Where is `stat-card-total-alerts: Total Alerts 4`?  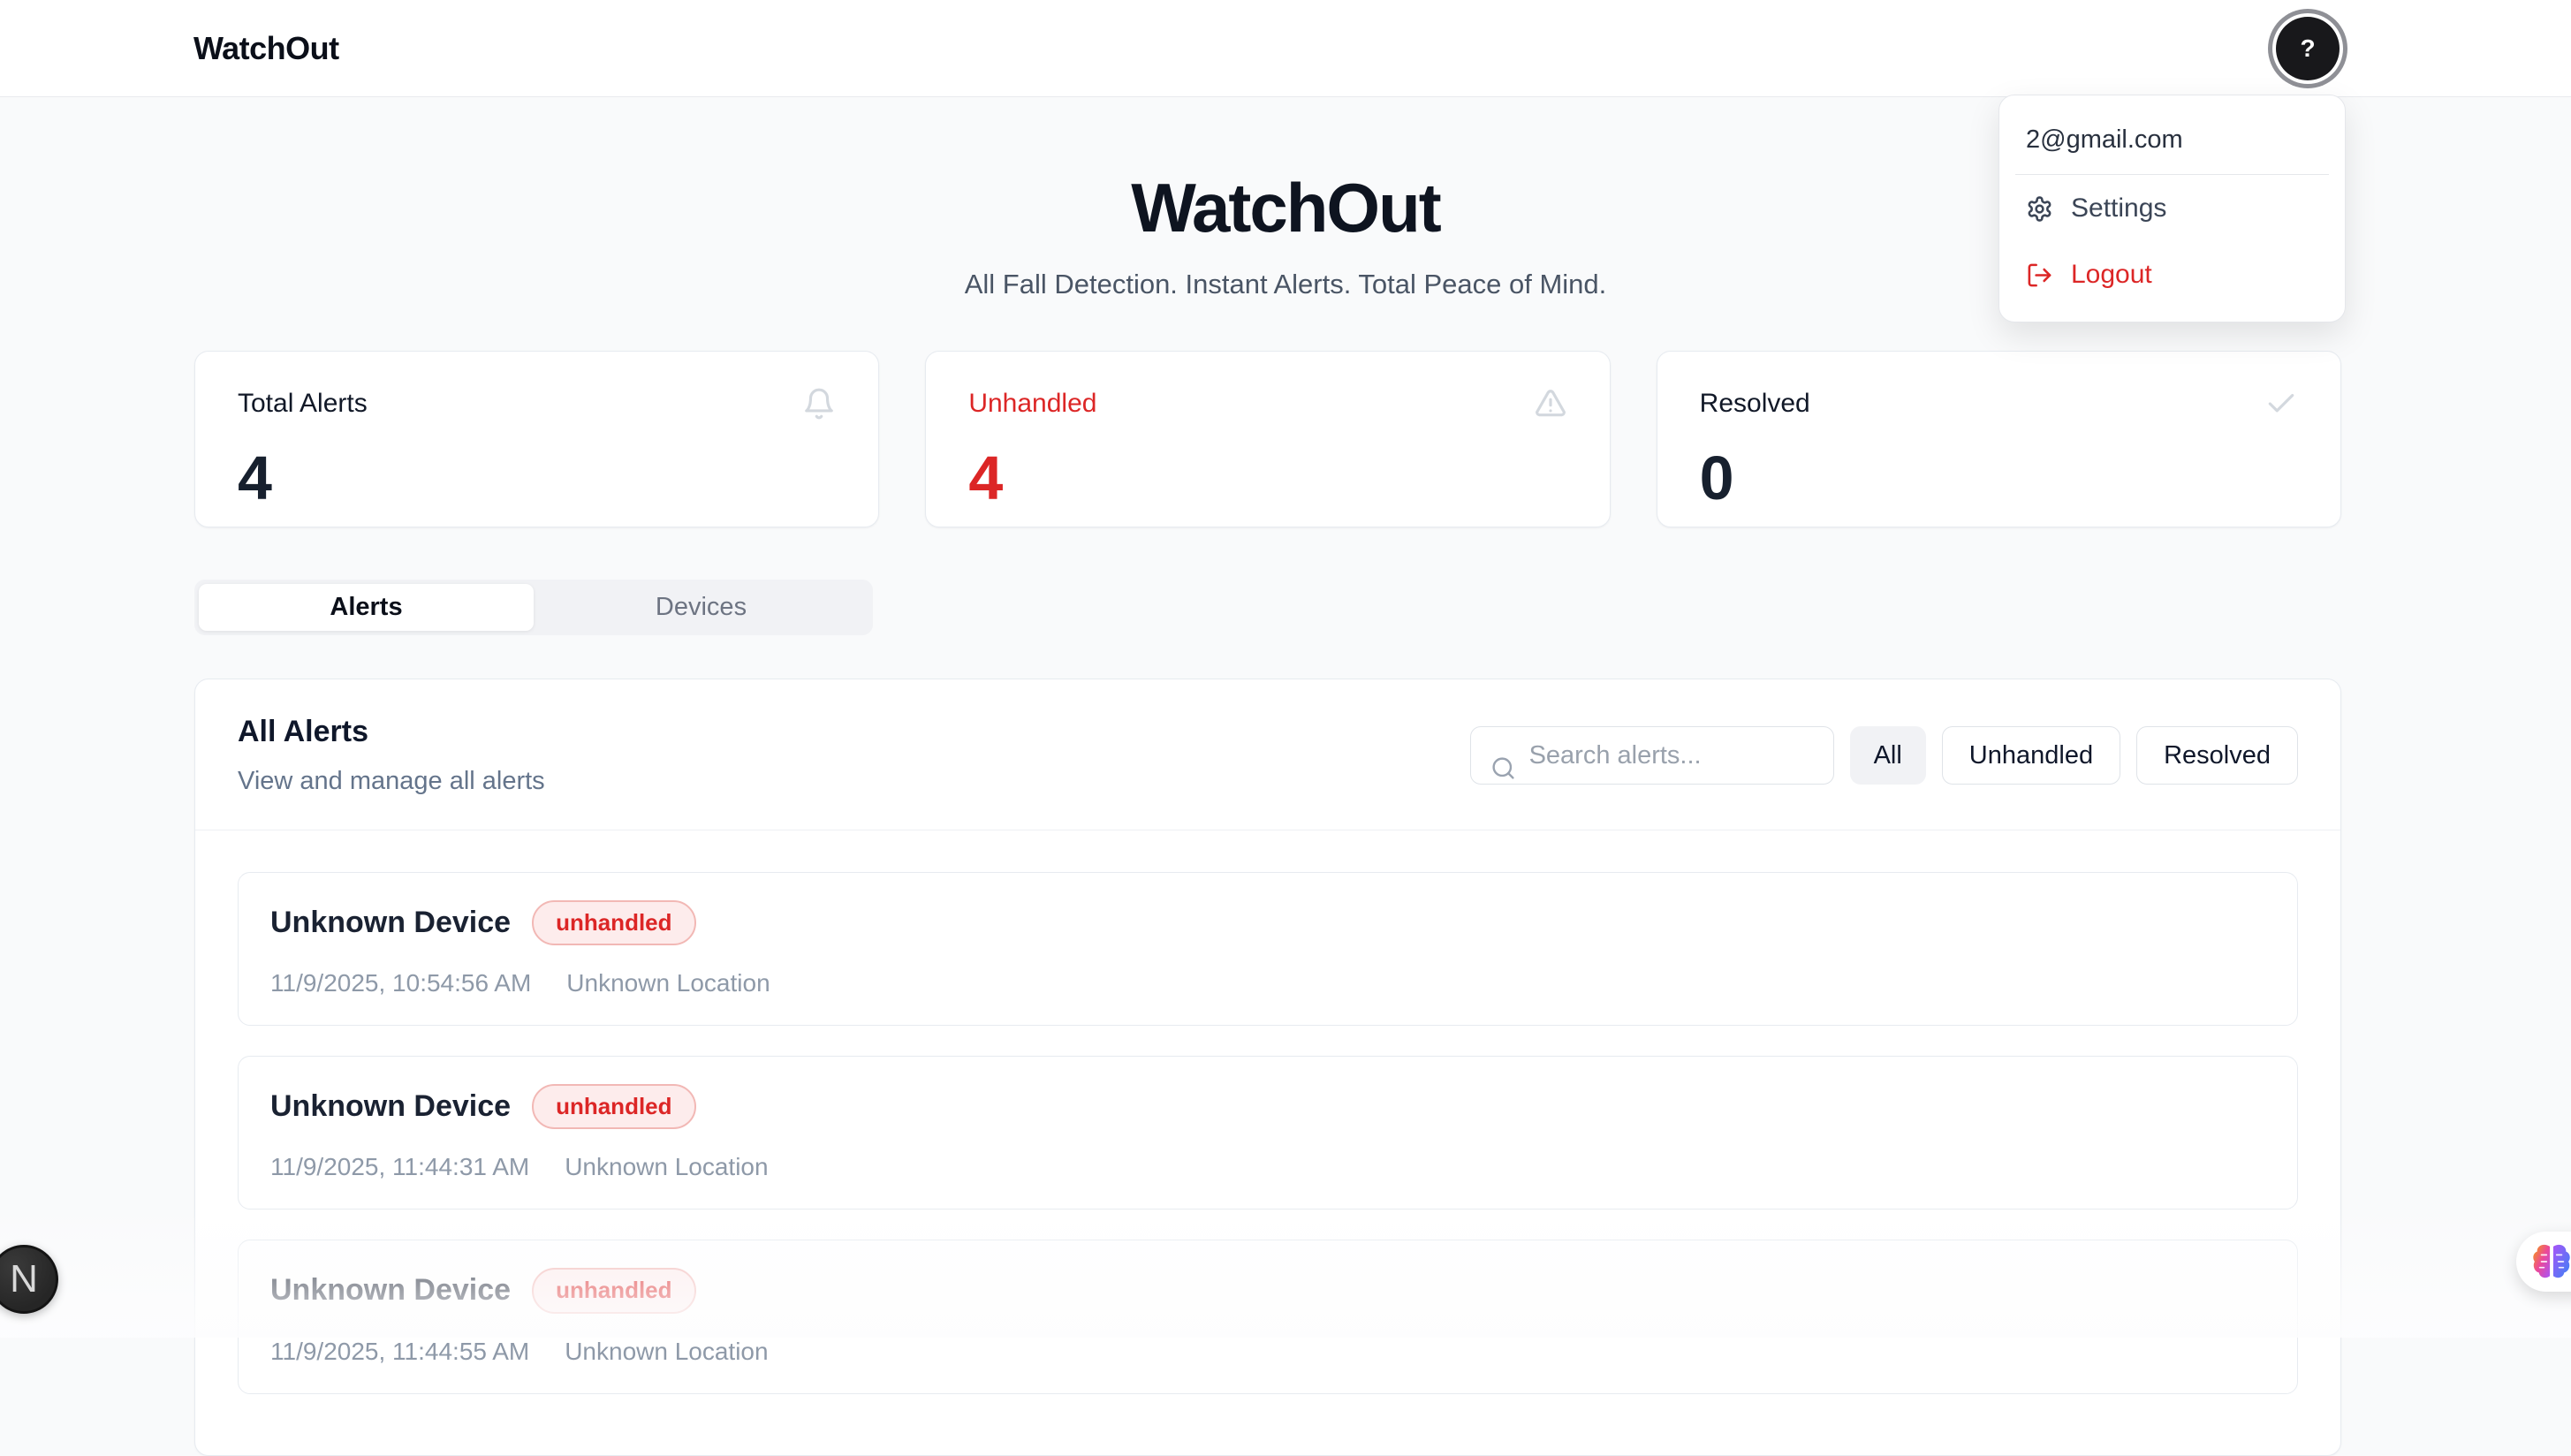 stat-card-total-alerts: Total Alerts 4 is located at coordinates (537, 439).